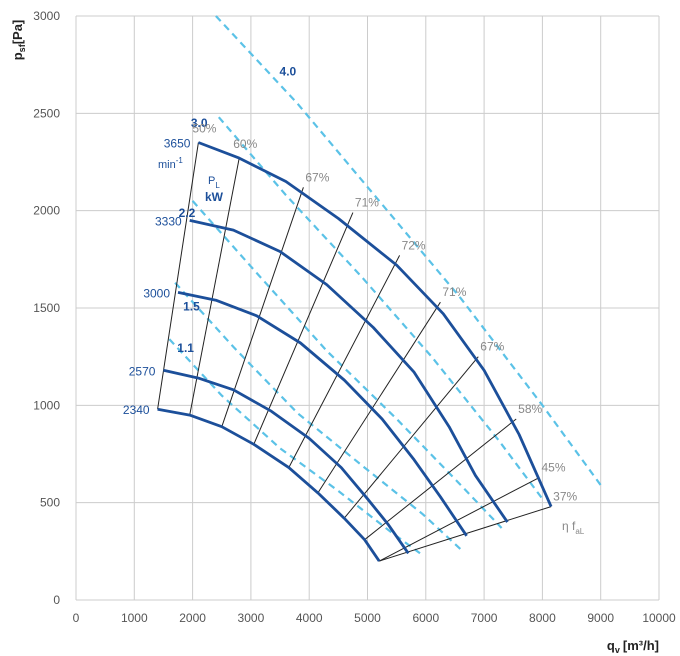  Describe the element at coordinates (17, 32) in the screenshot. I see `y-axis-unit: [Pa]` at that location.